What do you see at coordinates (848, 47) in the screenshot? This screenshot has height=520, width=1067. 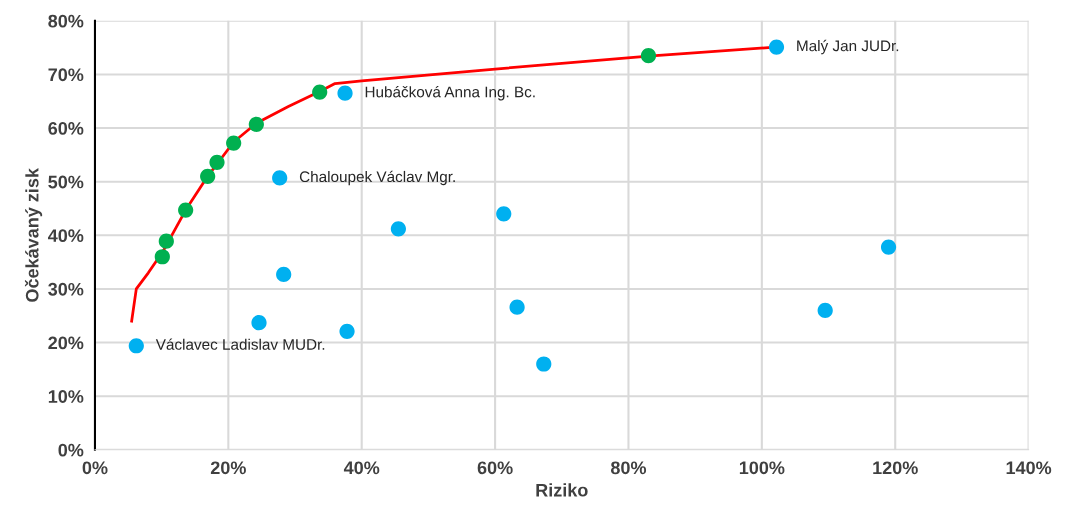 I see `annotation: Malý Jan JUDr.` at bounding box center [848, 47].